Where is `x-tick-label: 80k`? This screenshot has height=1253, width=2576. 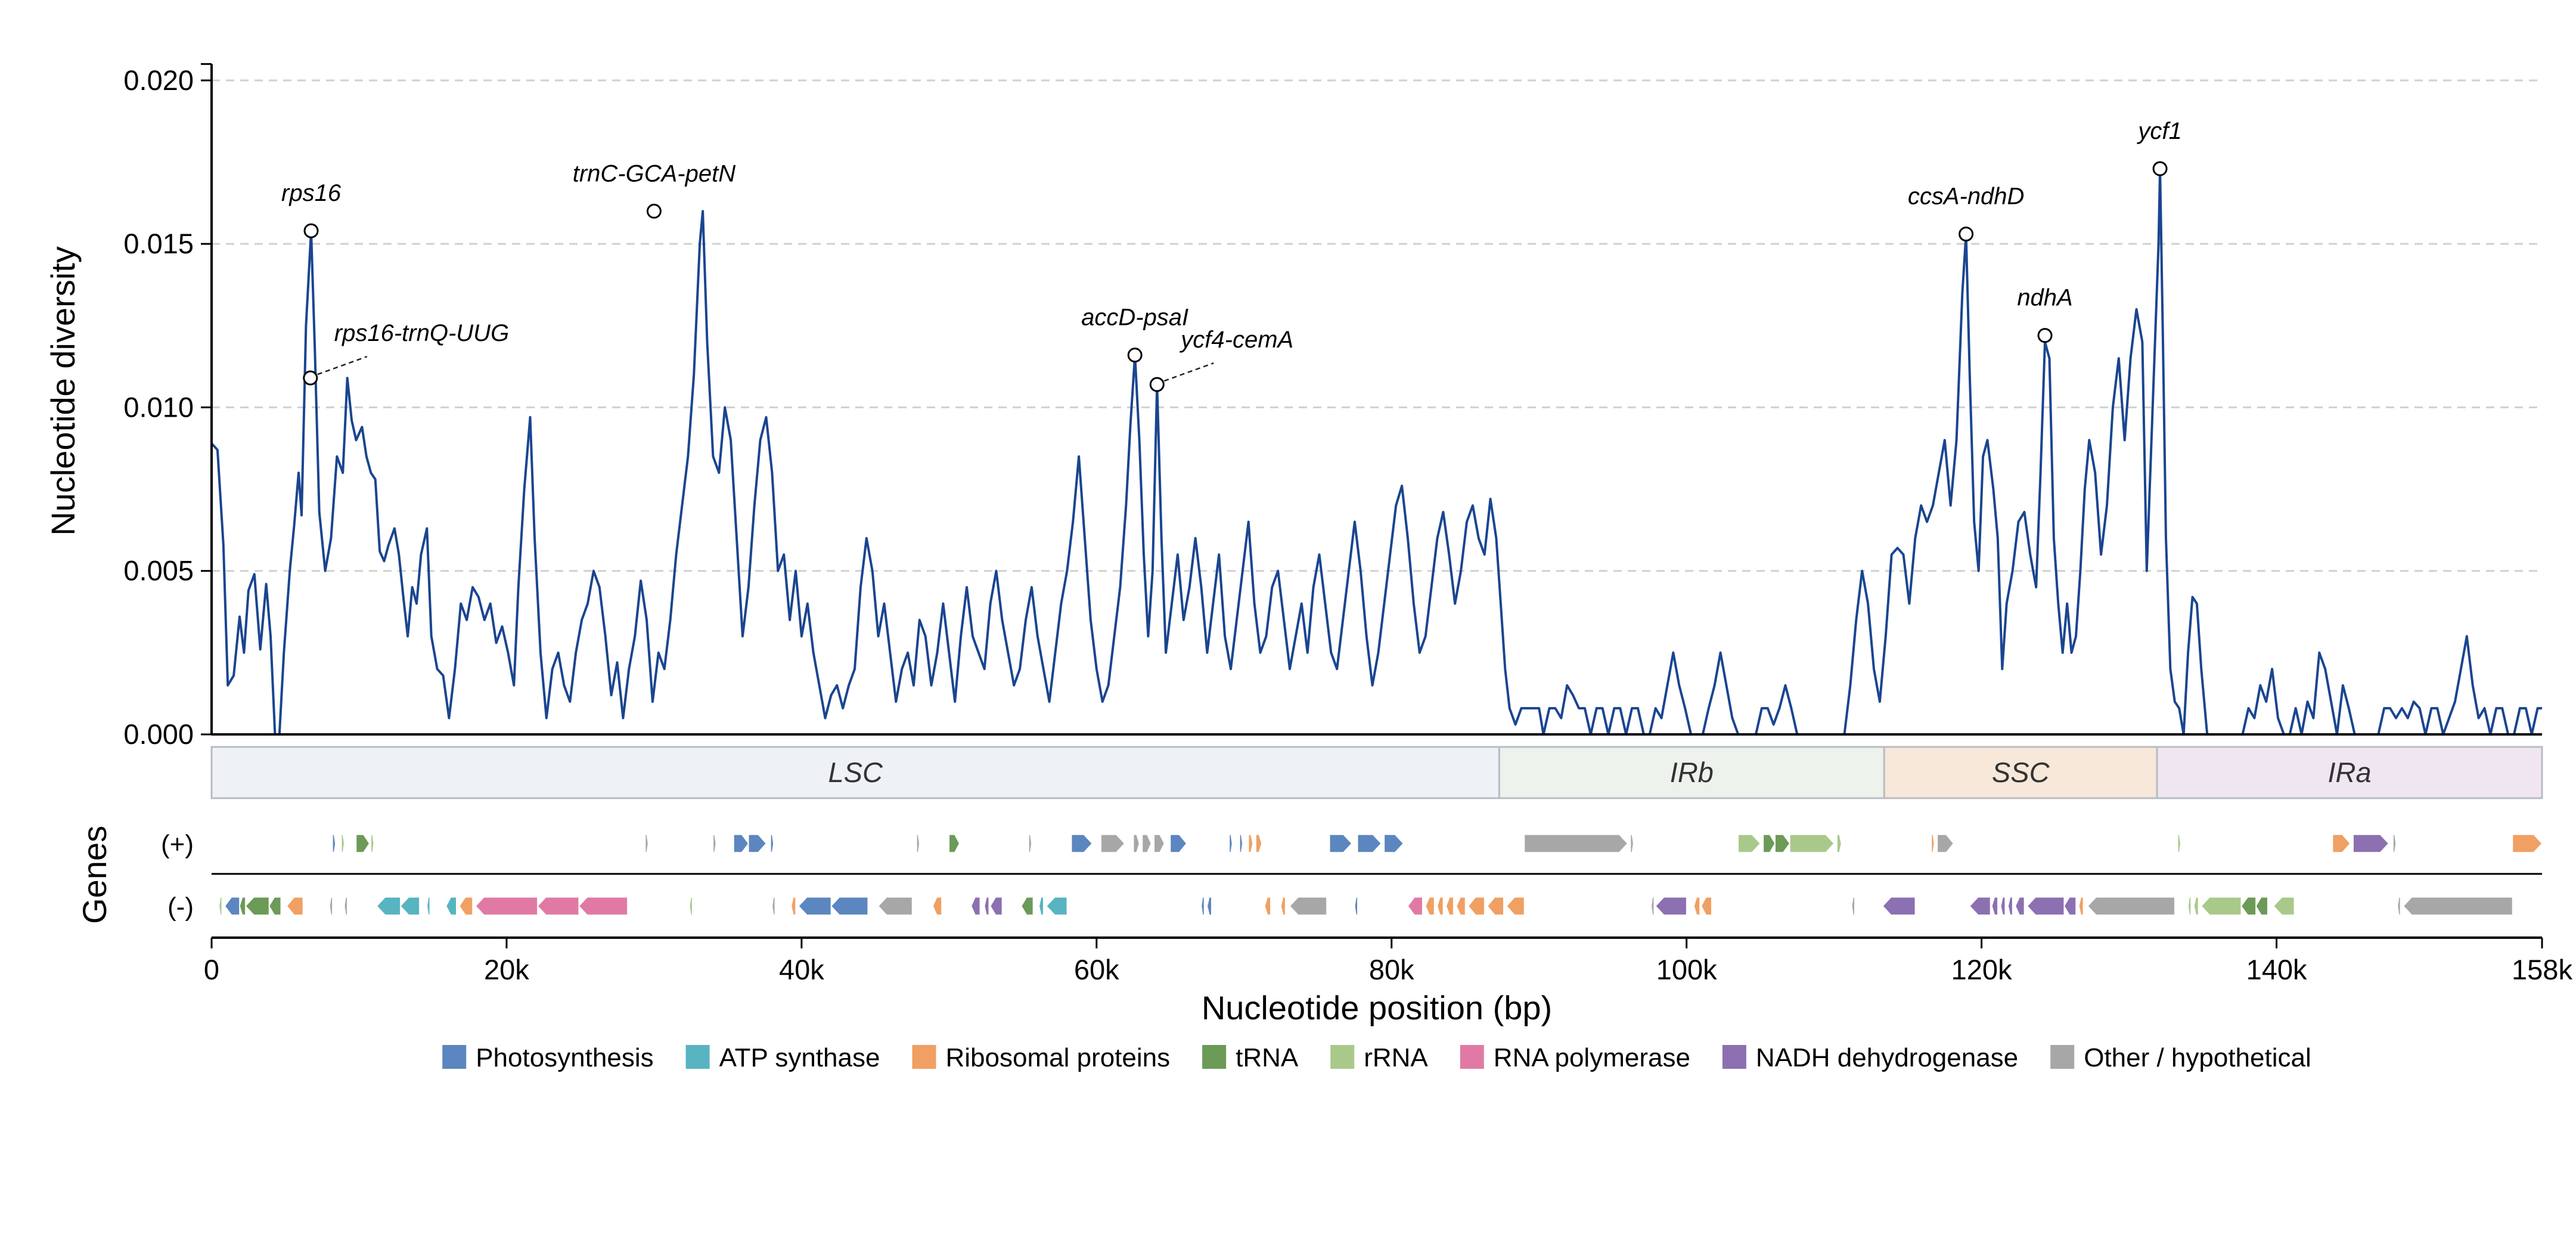 x-tick-label: 80k is located at coordinates (1392, 969).